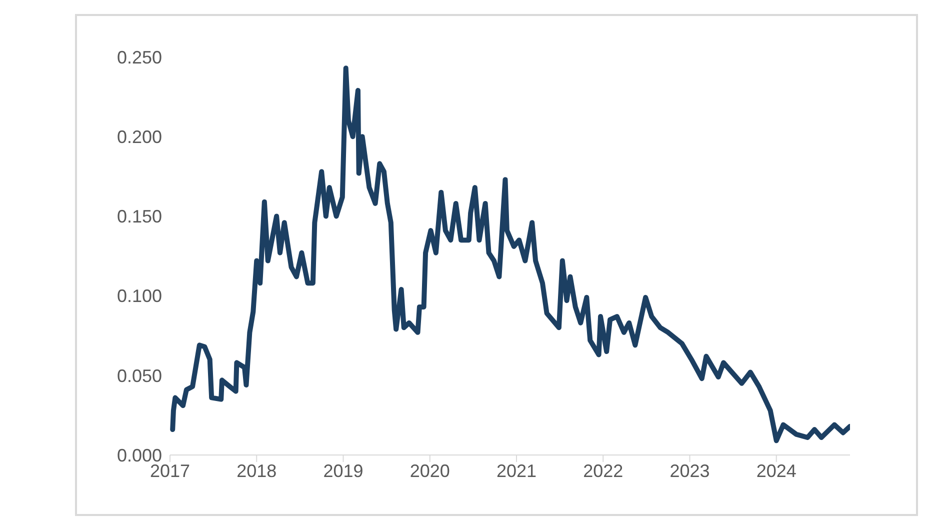 The image size is (948, 528). I want to click on x-tick-label: 2021, so click(516, 470).